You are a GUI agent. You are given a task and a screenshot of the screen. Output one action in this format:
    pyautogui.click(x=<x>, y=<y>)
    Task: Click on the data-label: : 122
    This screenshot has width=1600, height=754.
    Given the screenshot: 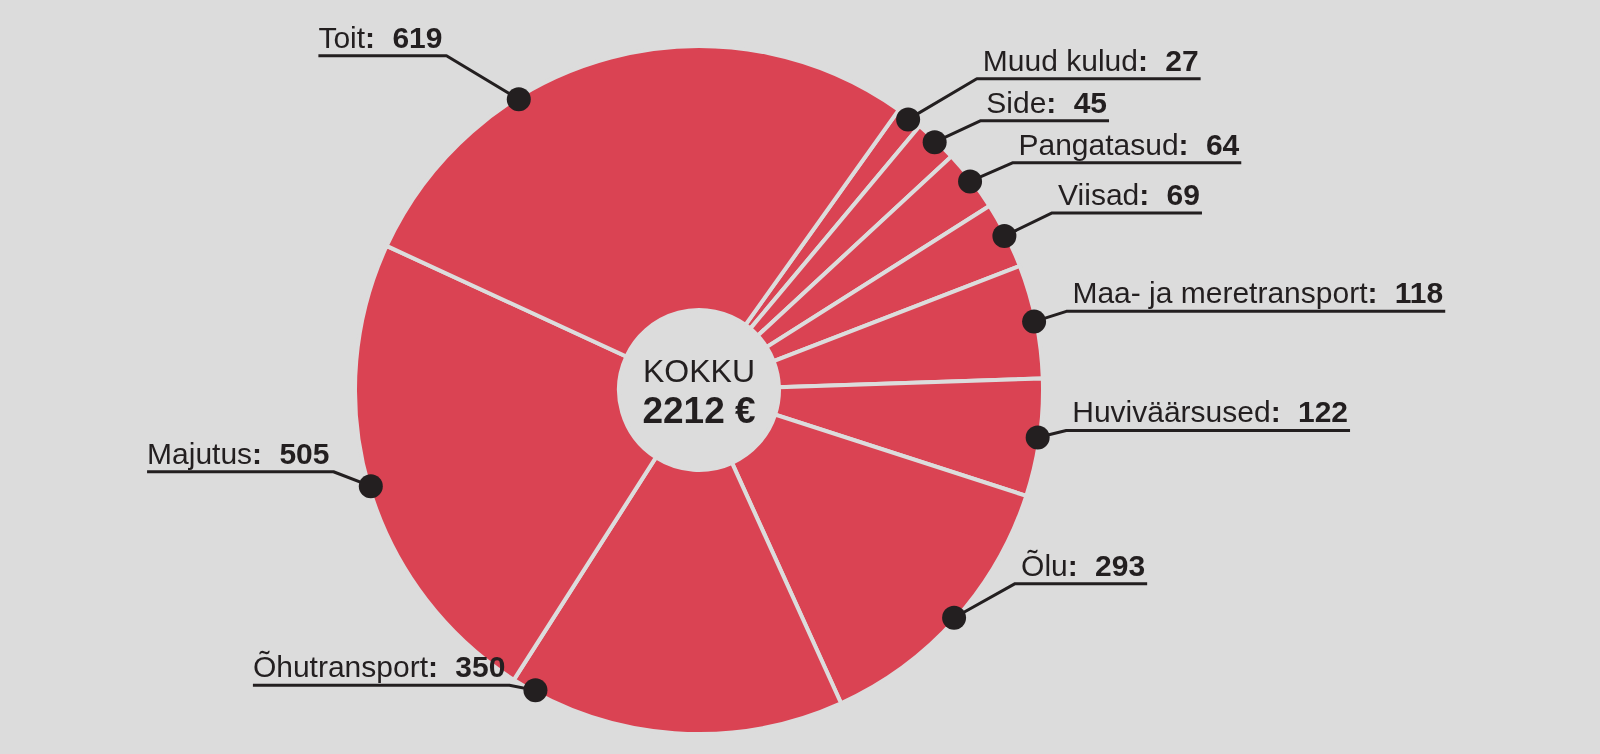 What is the action you would take?
    pyautogui.click(x=1309, y=412)
    